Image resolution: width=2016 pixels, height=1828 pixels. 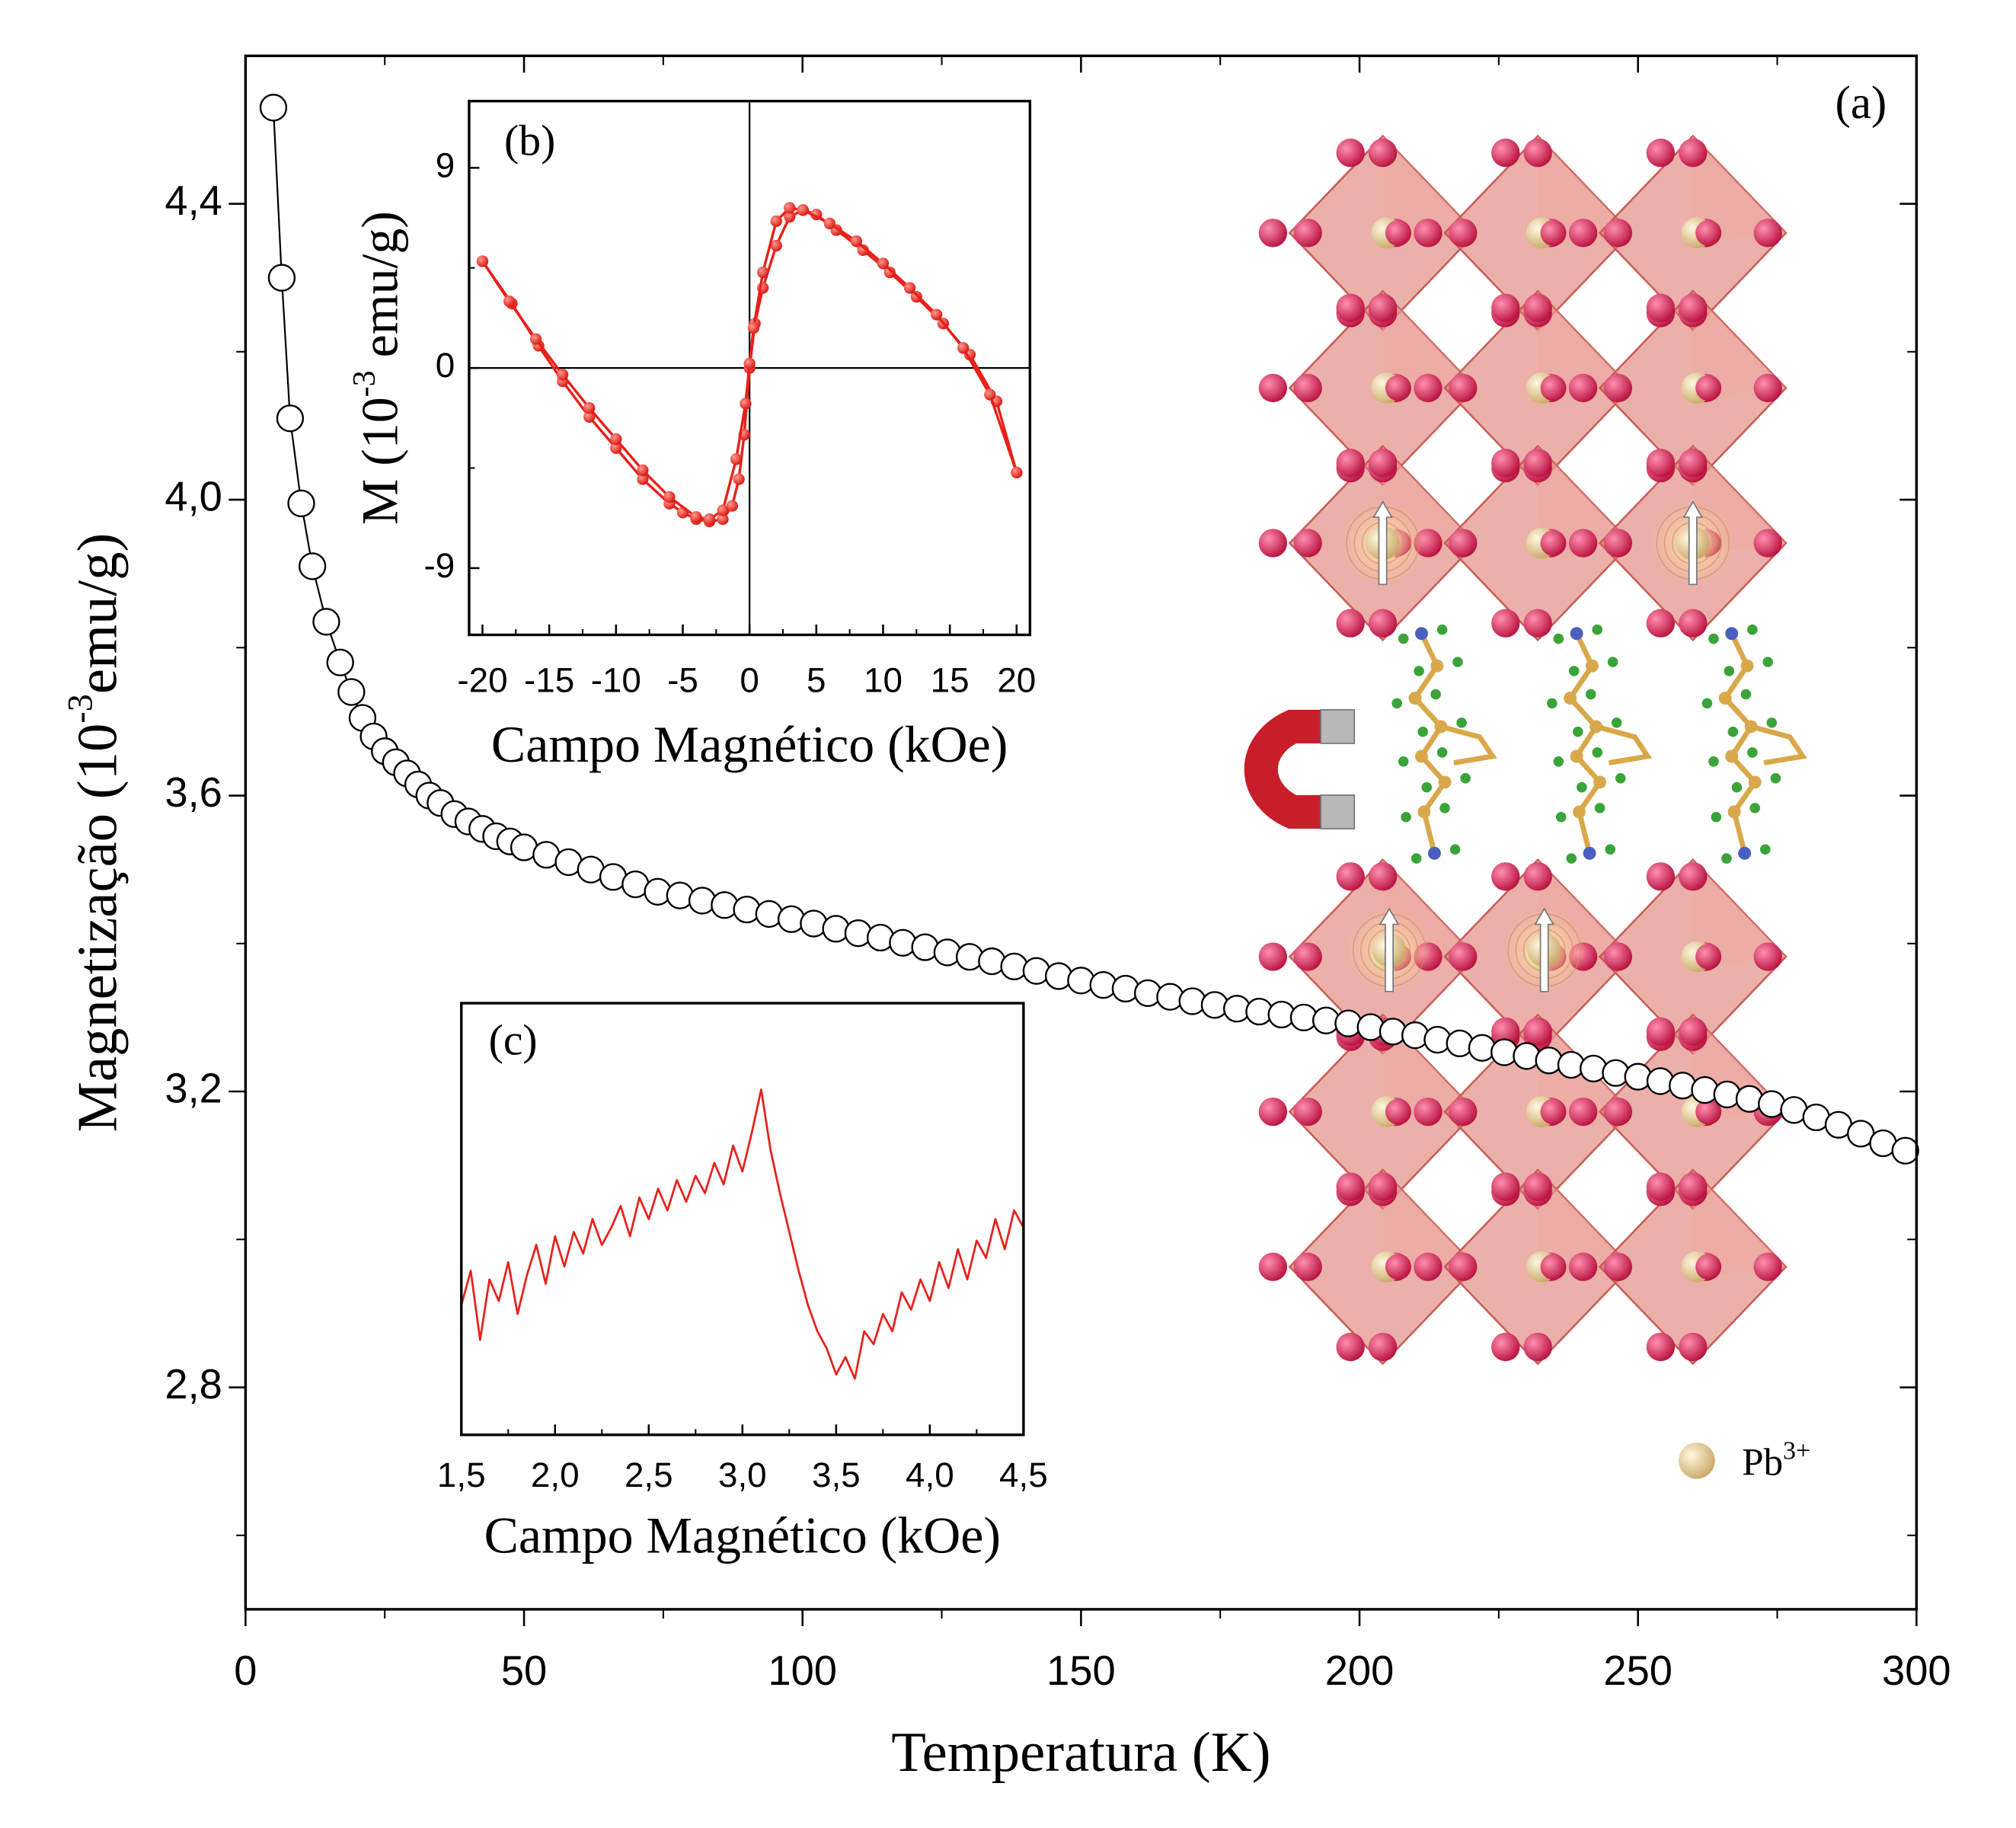 What do you see at coordinates (378, 368) in the screenshot?
I see `y-axis-title: M (10-3 emu/g)` at bounding box center [378, 368].